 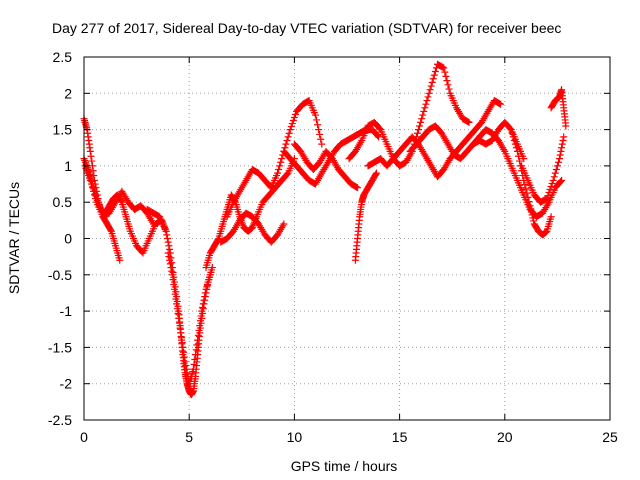 I want to click on y-tick-label: -2, so click(x=66, y=384).